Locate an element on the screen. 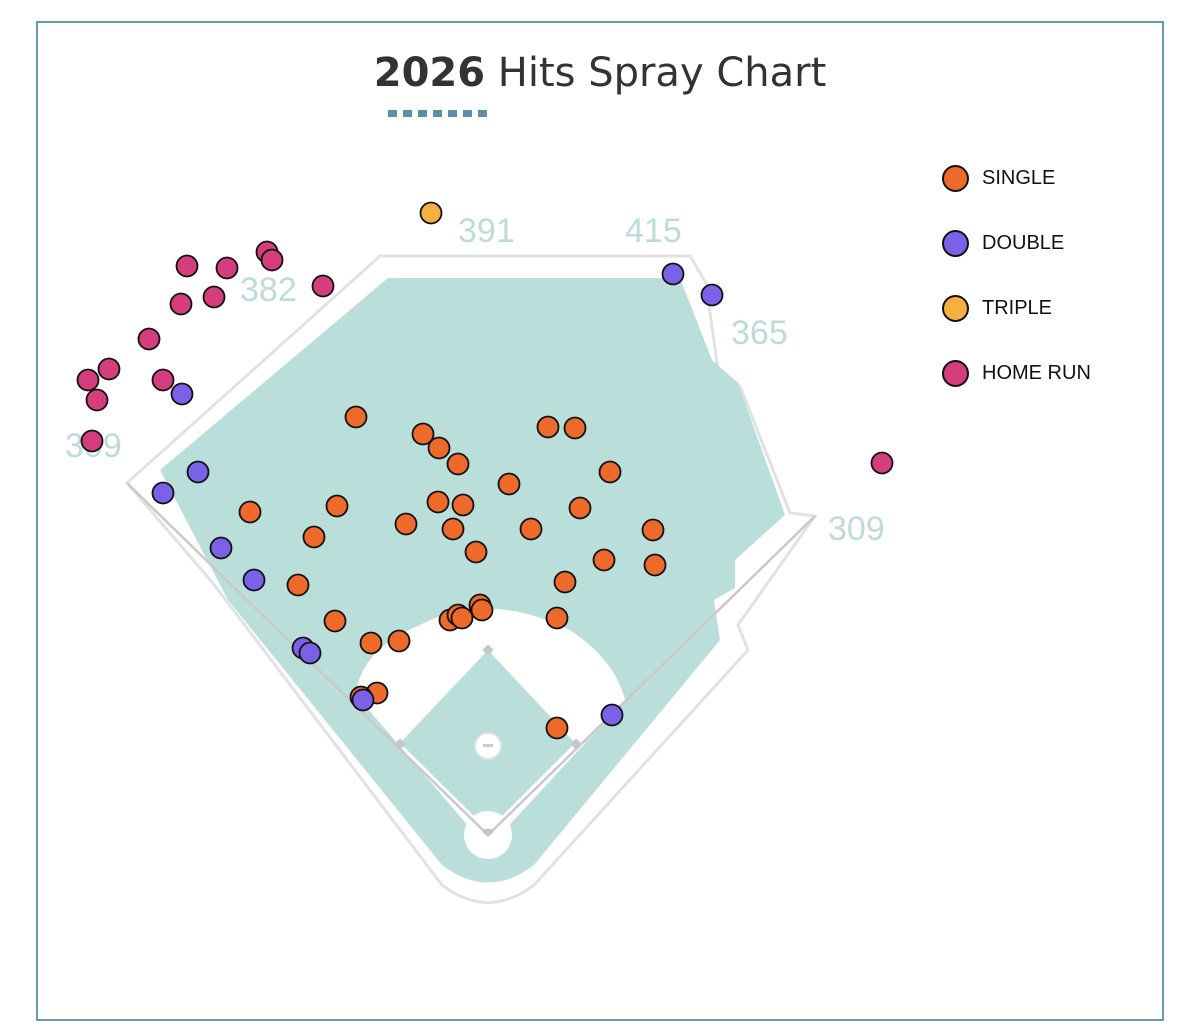 The image size is (1200, 1021). legend-label-triple: TRIPLE is located at coordinates (1017, 308).